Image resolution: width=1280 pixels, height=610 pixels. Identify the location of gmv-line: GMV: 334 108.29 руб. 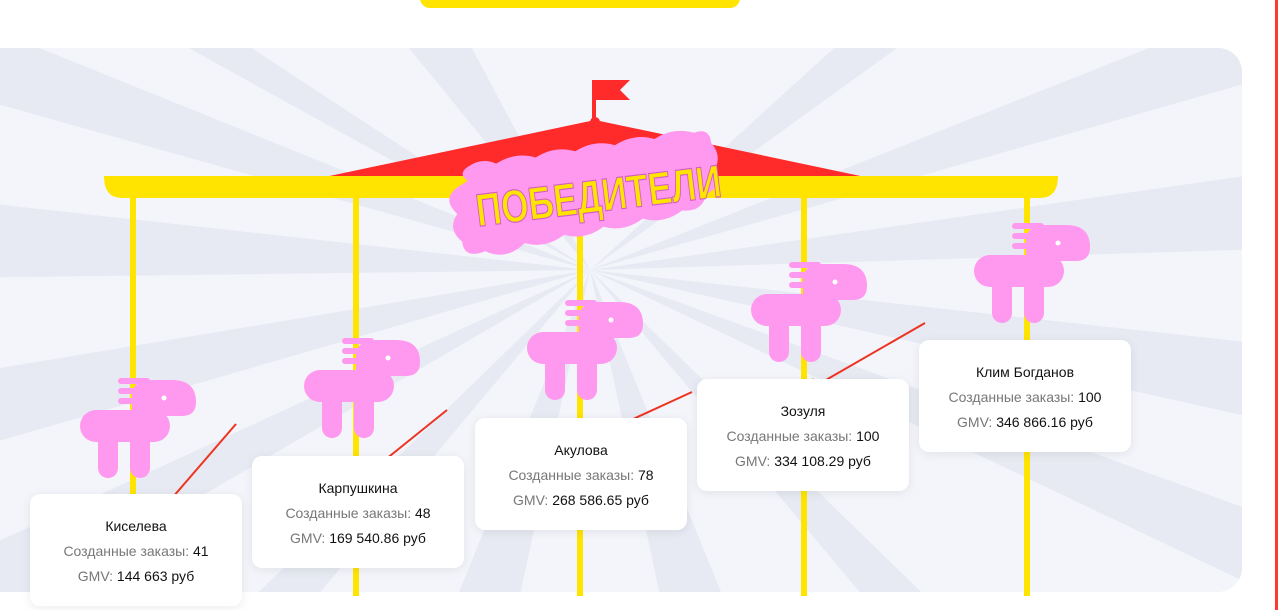
(803, 461).